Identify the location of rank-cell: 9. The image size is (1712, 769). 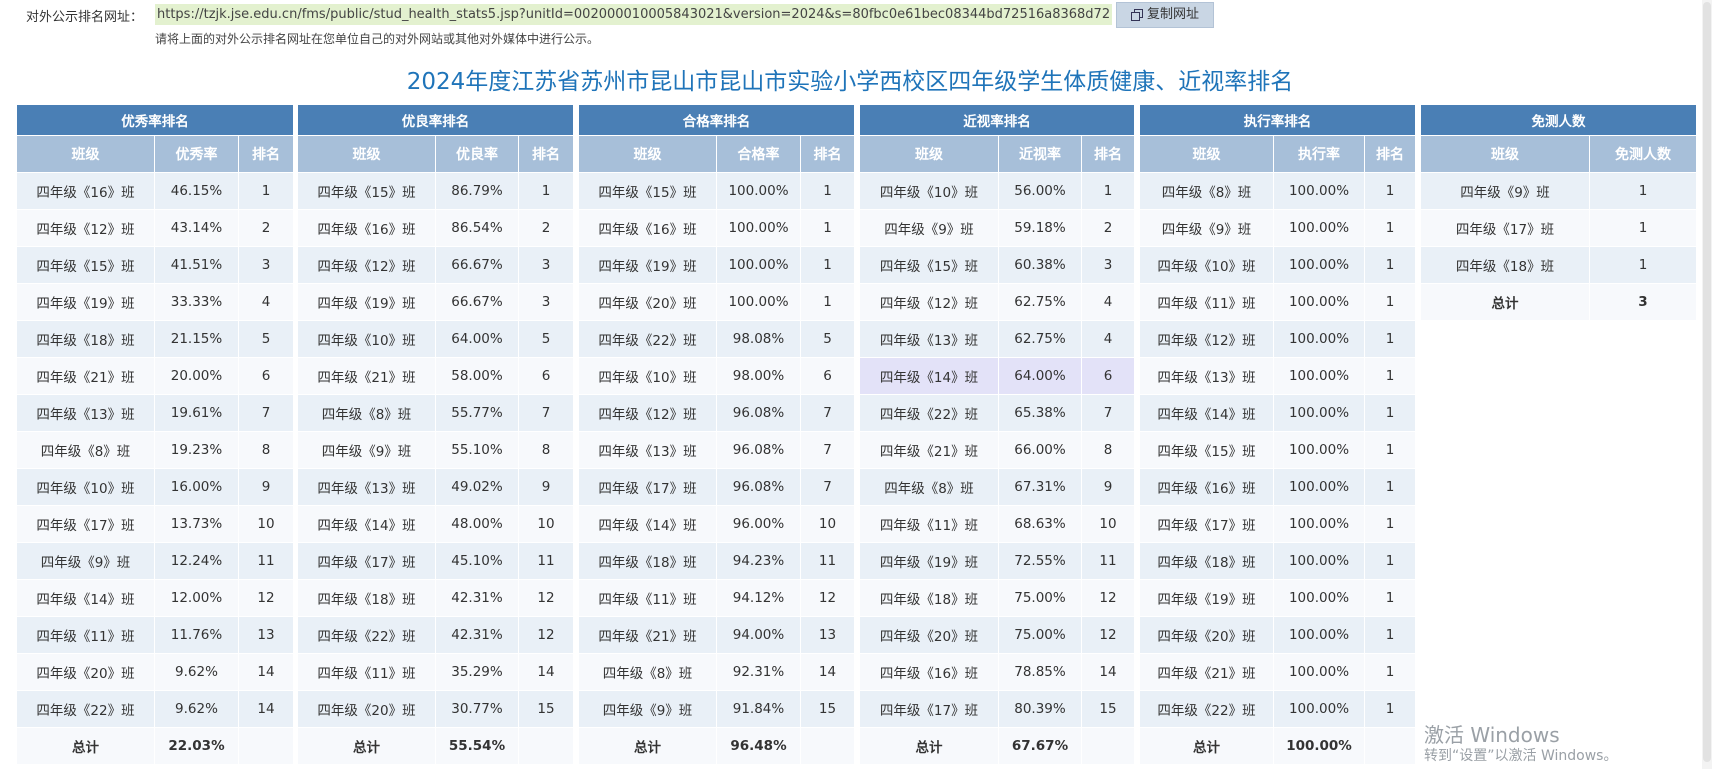
(546, 487).